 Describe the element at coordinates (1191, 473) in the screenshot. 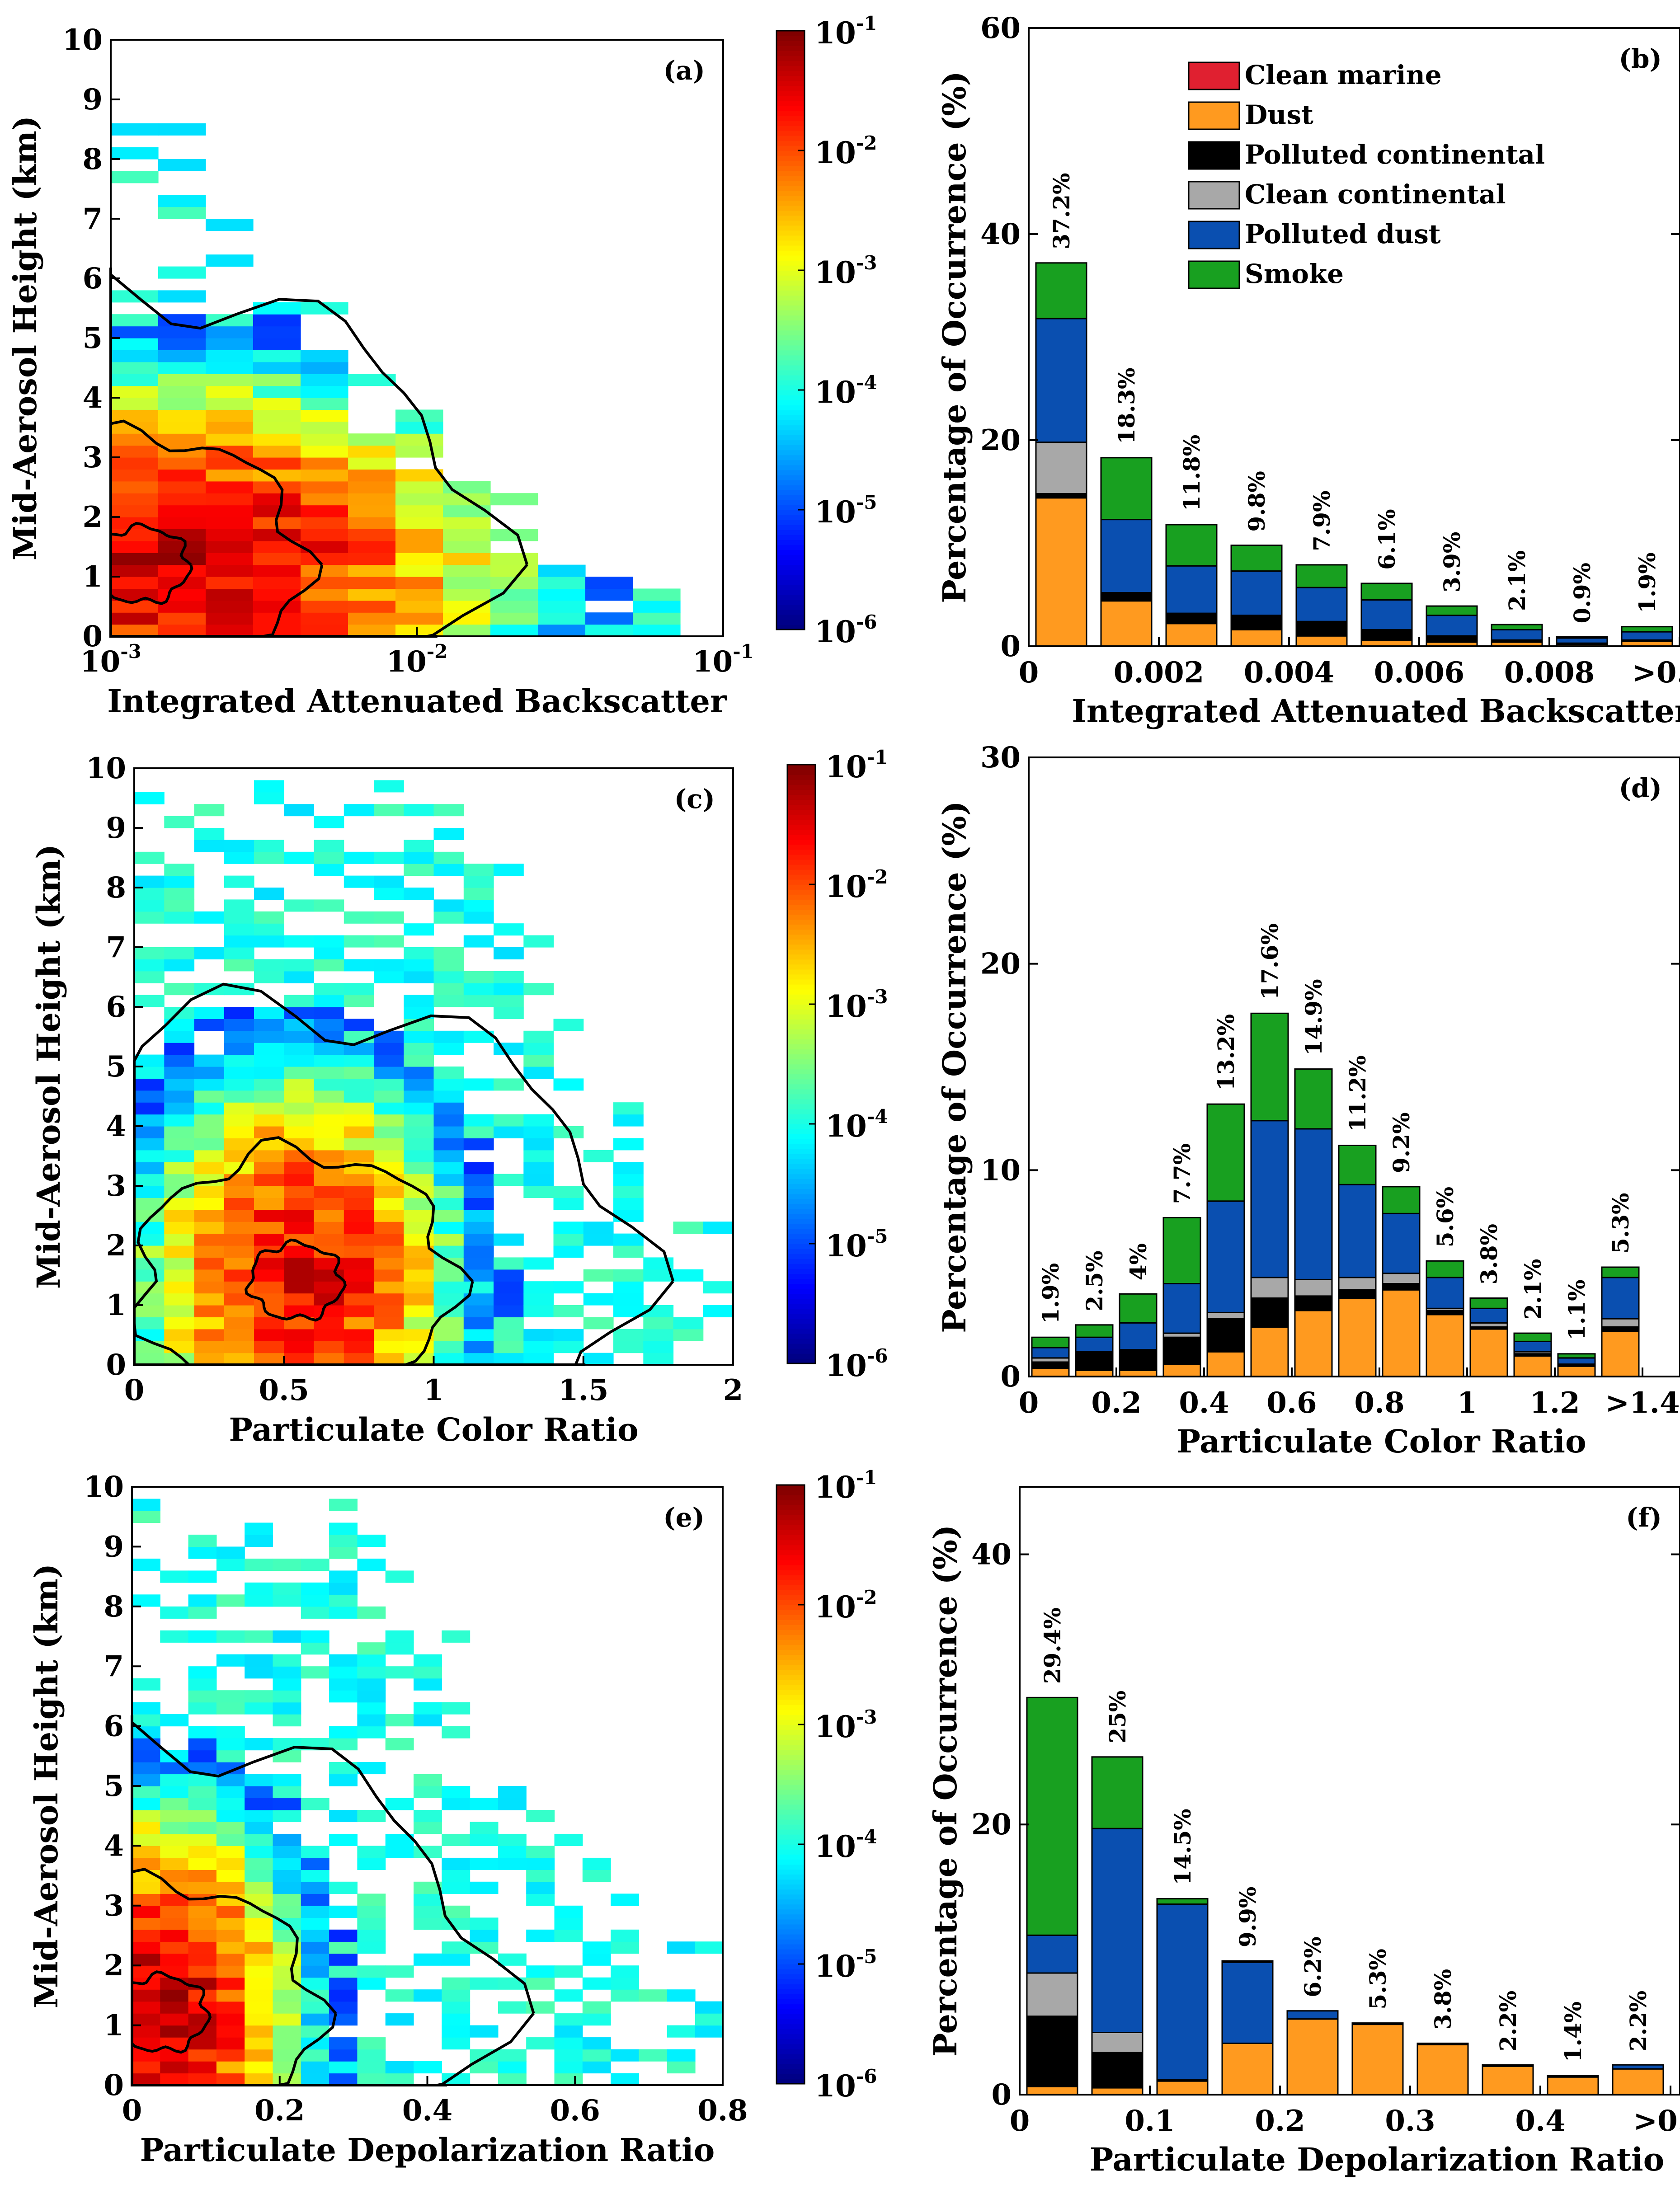

I see `bar-total-label: 11.8%` at that location.